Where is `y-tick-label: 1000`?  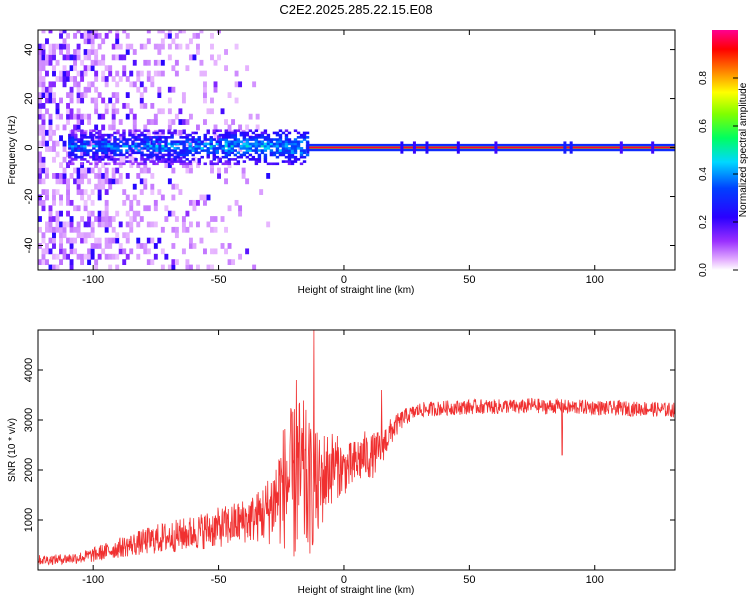
y-tick-label: 1000 is located at coordinates (29, 520).